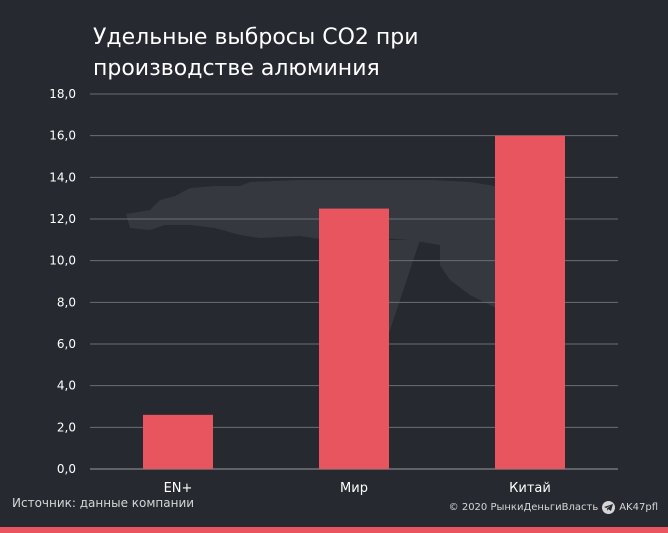 Image resolution: width=668 pixels, height=533 pixels. Describe the element at coordinates (66, 386) in the screenshot. I see `y-tick-label: 4,0` at that location.